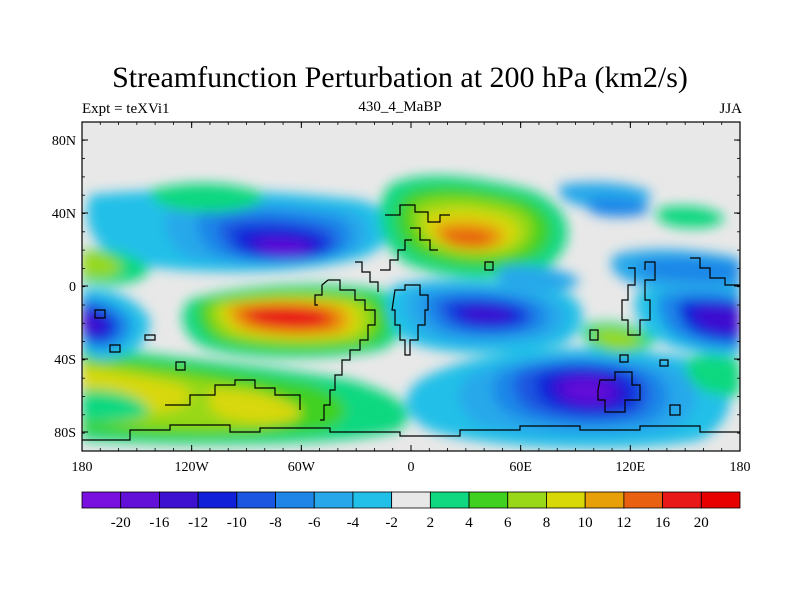  What do you see at coordinates (585, 523) in the screenshot?
I see `colorbar-label: 10` at bounding box center [585, 523].